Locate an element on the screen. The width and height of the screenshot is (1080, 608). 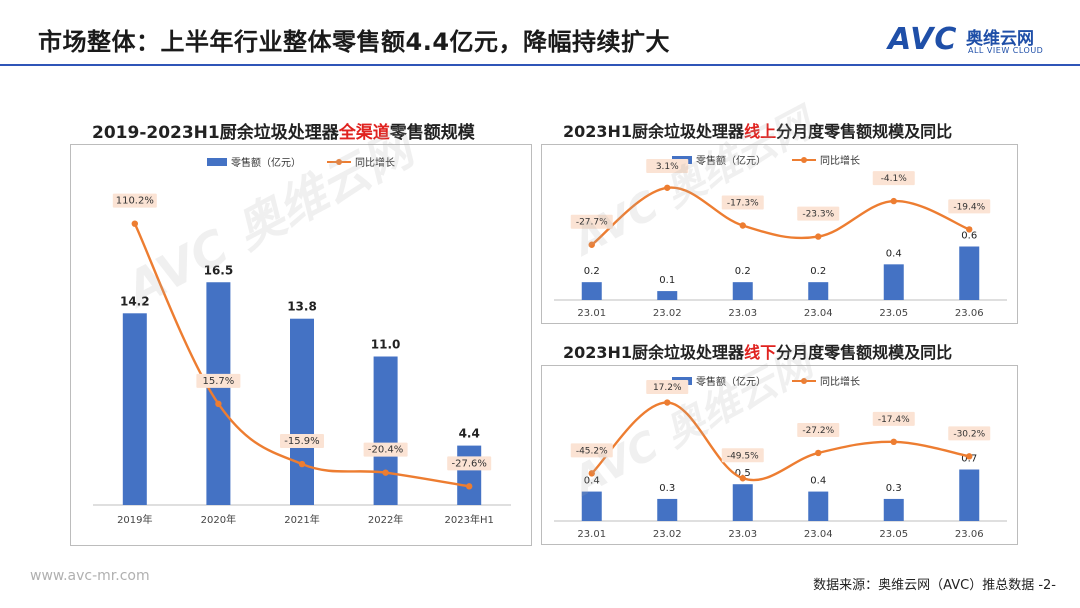
bottom-right-chart-title-post: 分月度零售额规模及同比 is located at coordinates (864, 352).